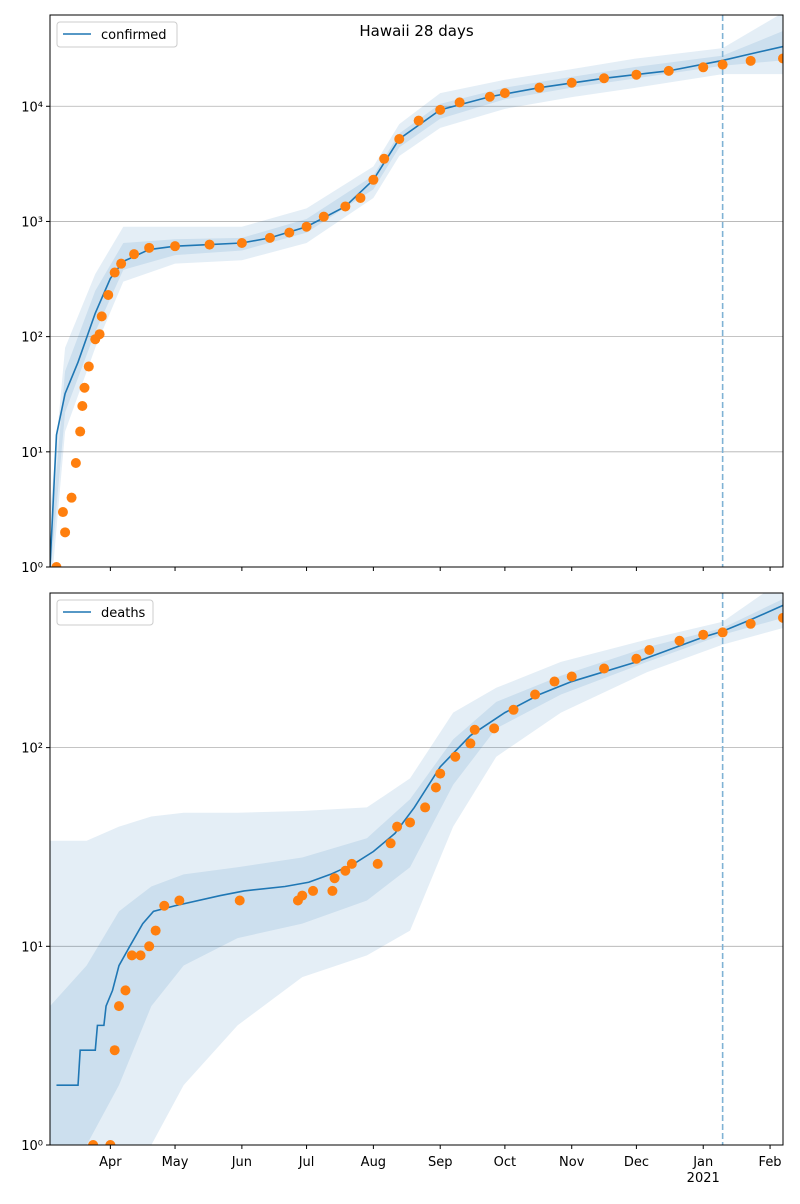 The image size is (800, 1204). What do you see at coordinates (134, 35) in the screenshot?
I see `legend-label: confirmed` at bounding box center [134, 35].